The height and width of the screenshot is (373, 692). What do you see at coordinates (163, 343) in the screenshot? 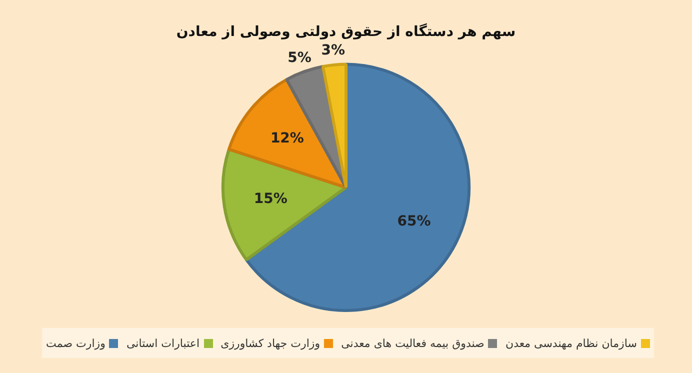
I see `legend-label: اعتبارات استانی` at bounding box center [163, 343].